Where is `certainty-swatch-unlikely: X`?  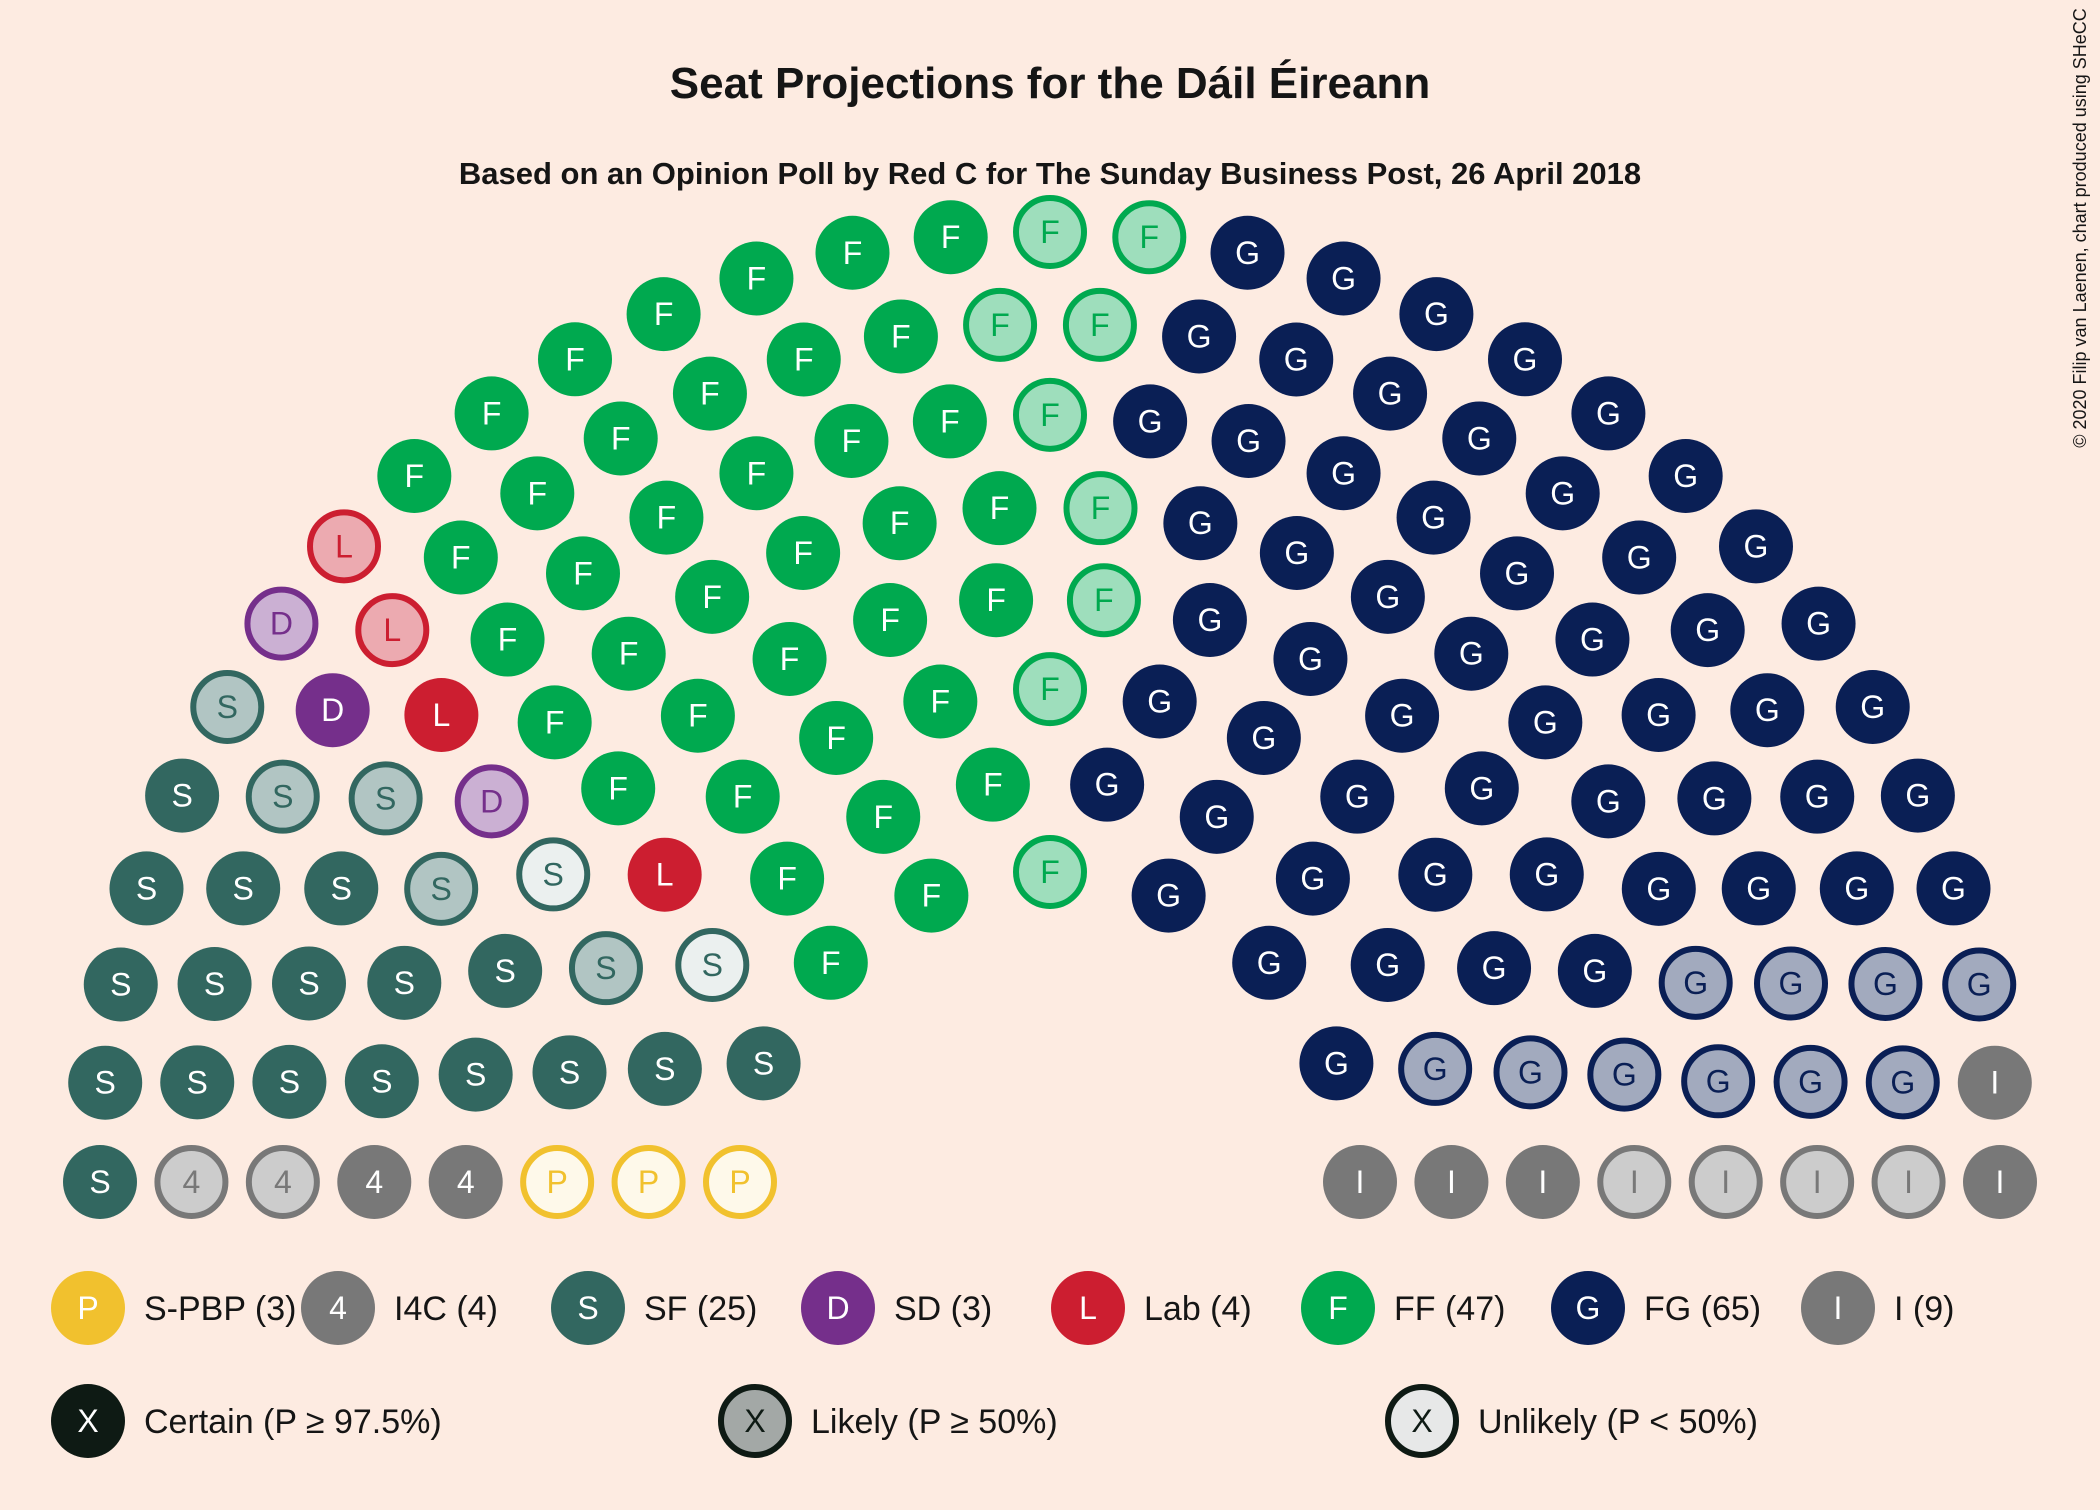
certainty-swatch-unlikely: X is located at coordinates (1422, 1421).